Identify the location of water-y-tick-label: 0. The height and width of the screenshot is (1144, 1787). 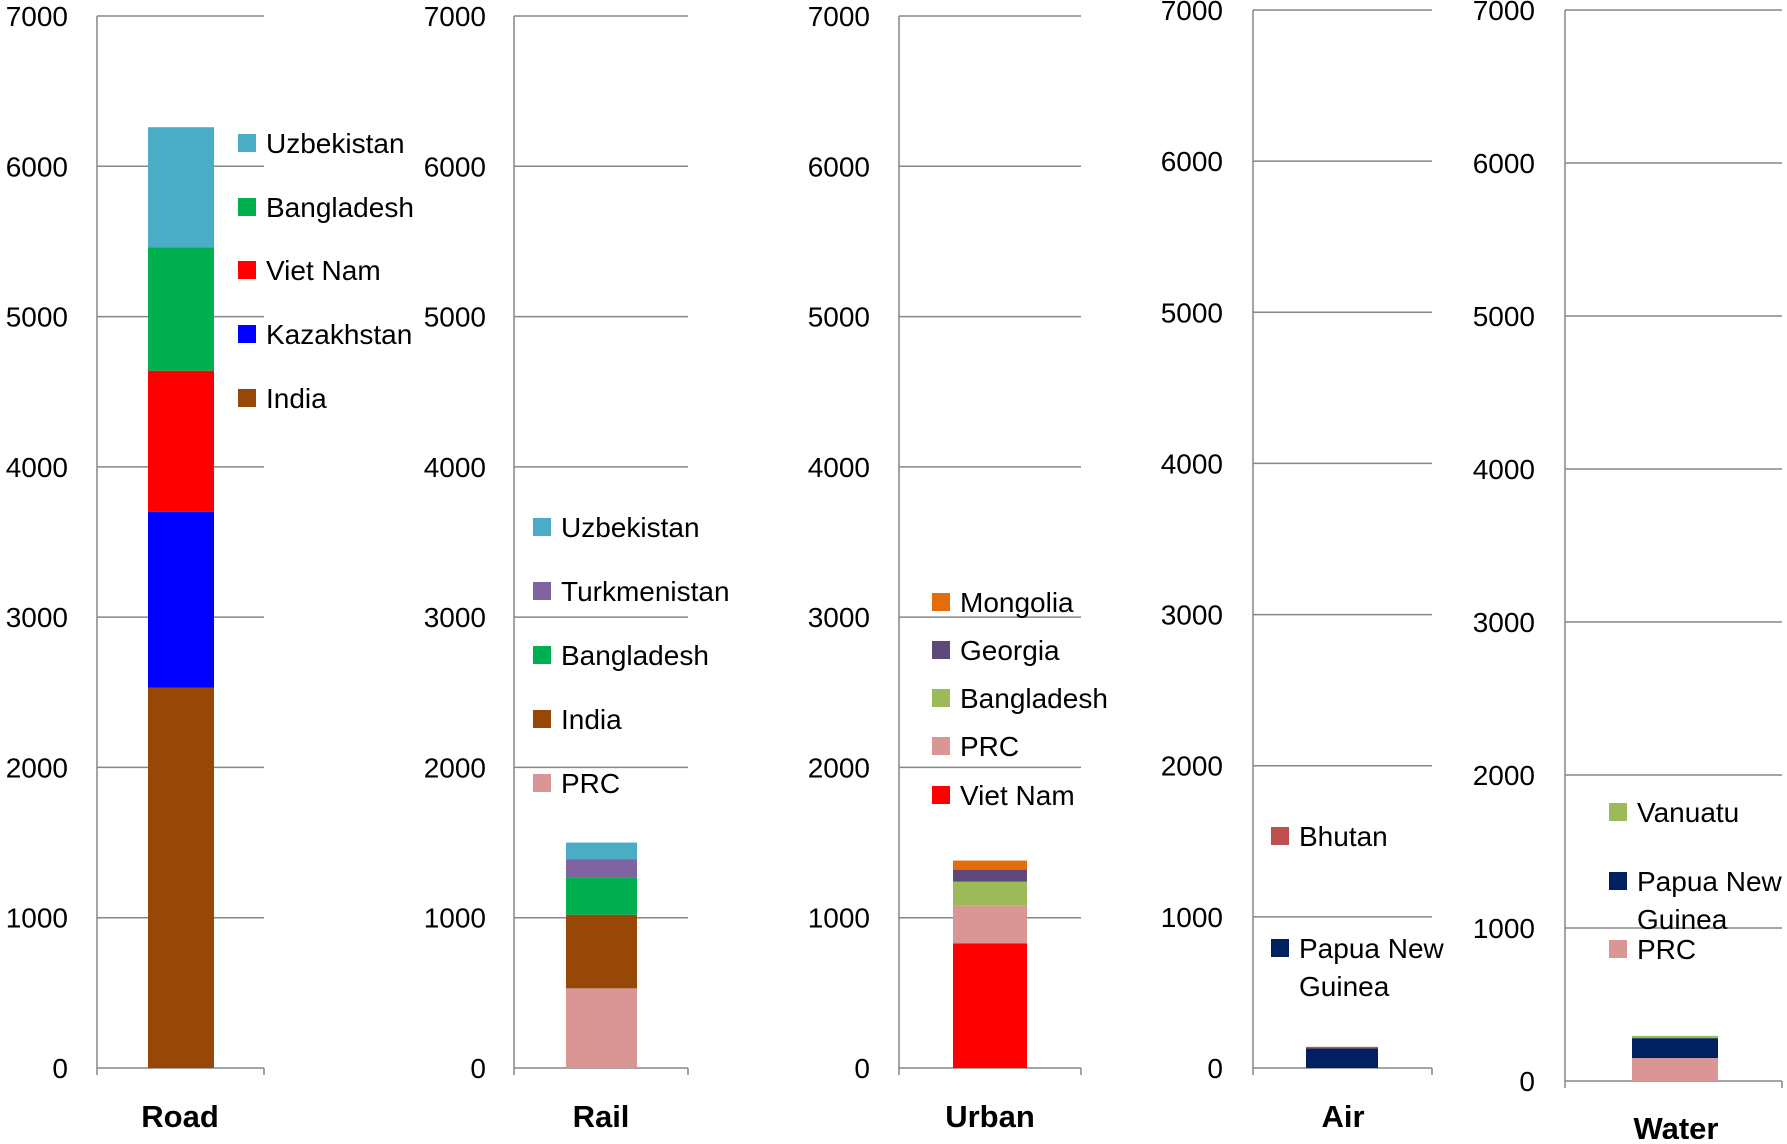
(1527, 1081).